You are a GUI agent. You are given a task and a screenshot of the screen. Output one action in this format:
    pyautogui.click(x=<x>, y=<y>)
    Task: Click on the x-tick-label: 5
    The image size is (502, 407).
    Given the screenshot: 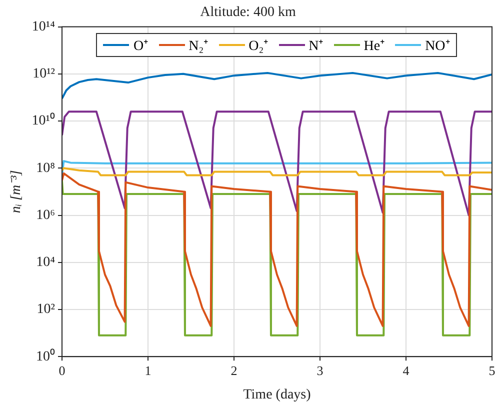 What is the action you would take?
    pyautogui.click(x=492, y=370)
    